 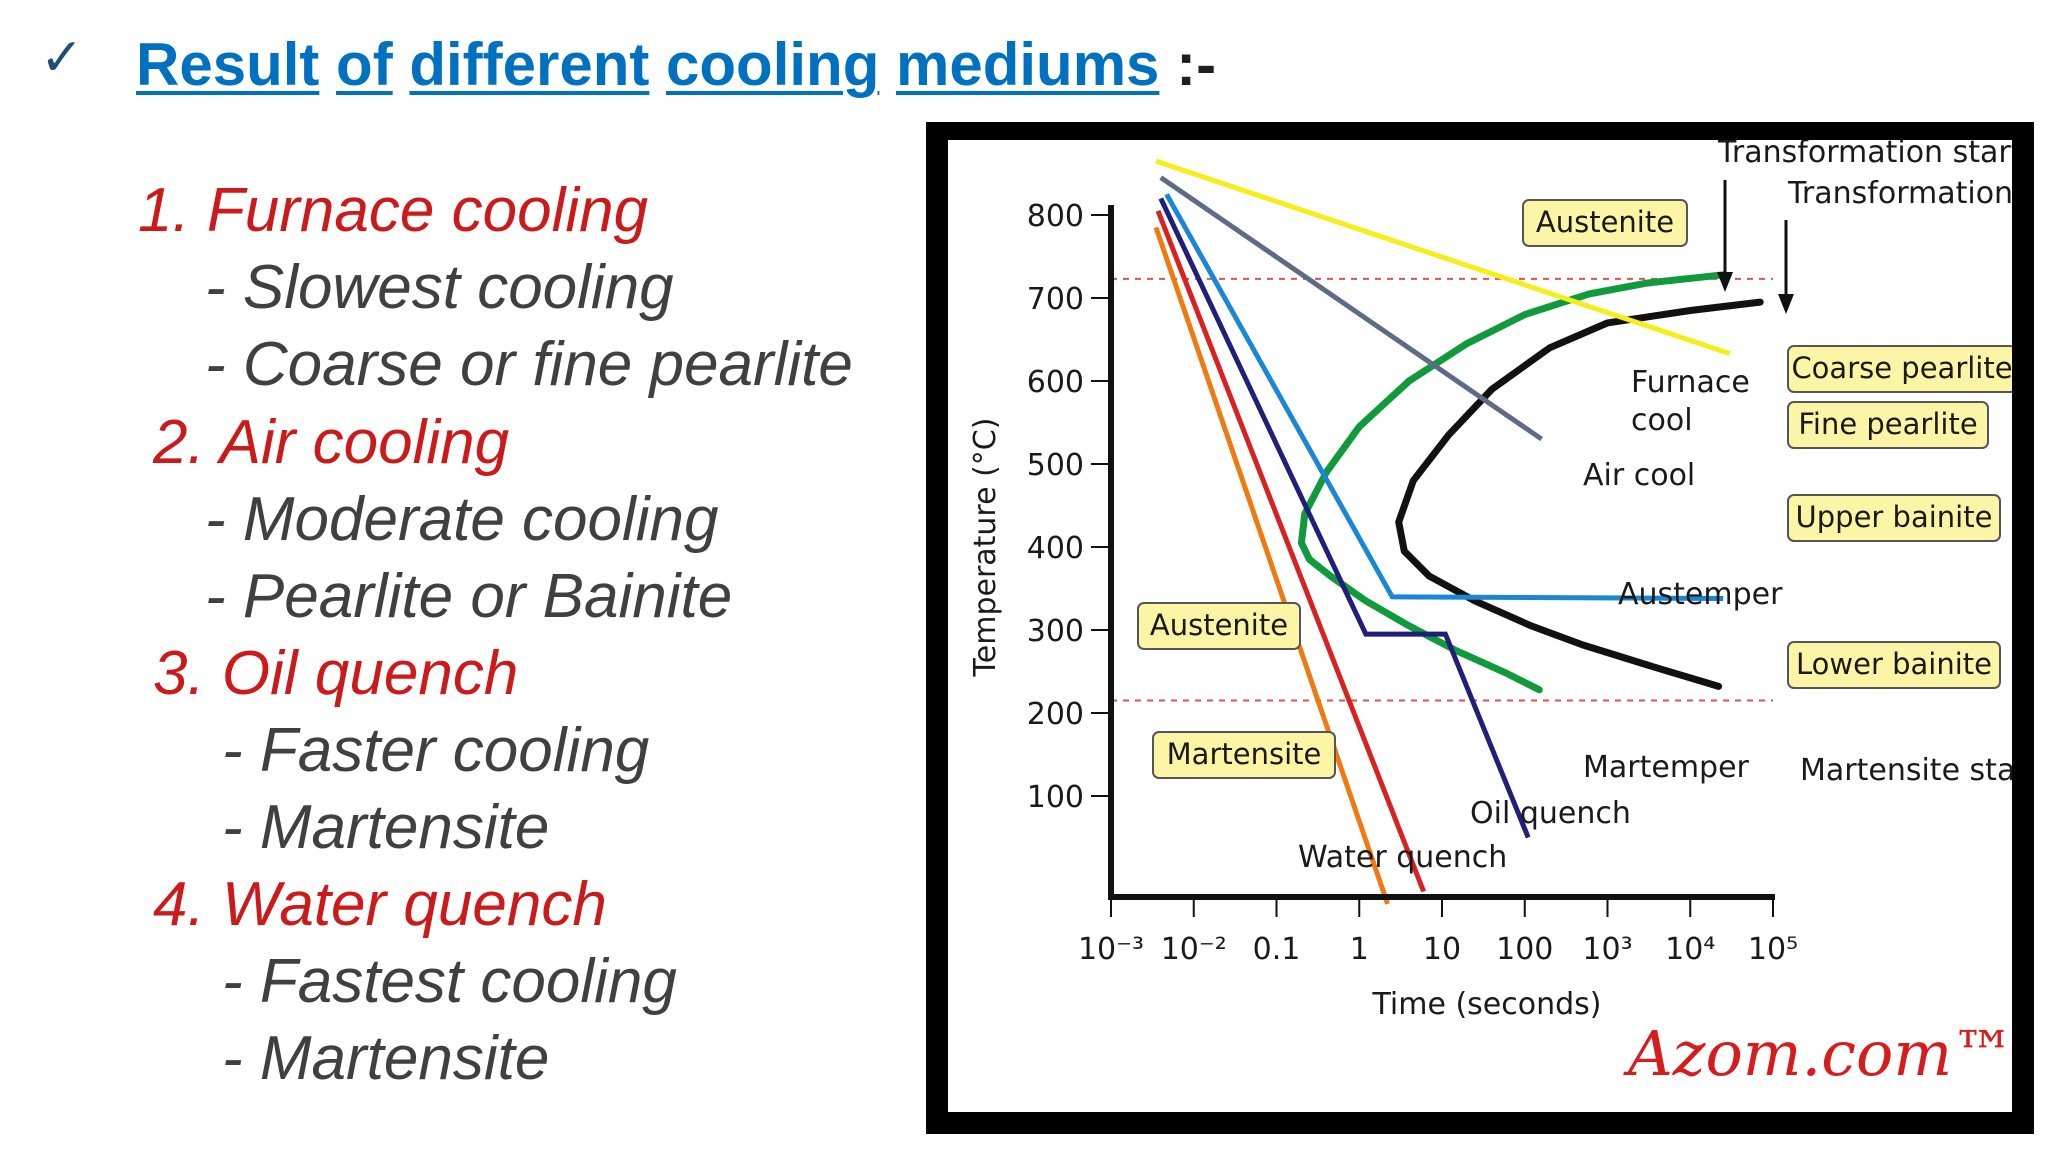 I want to click on line-label: cool, so click(x=1662, y=420).